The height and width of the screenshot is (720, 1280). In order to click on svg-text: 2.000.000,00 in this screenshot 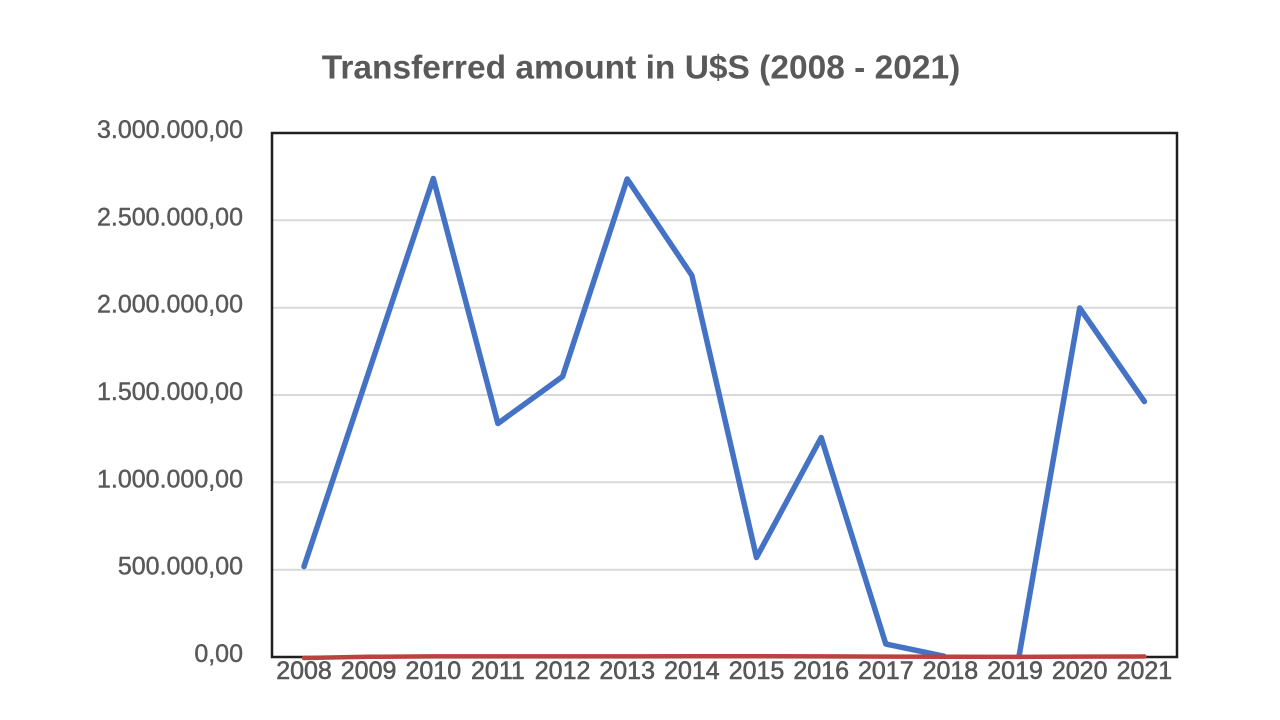, I will do `click(170, 305)`.